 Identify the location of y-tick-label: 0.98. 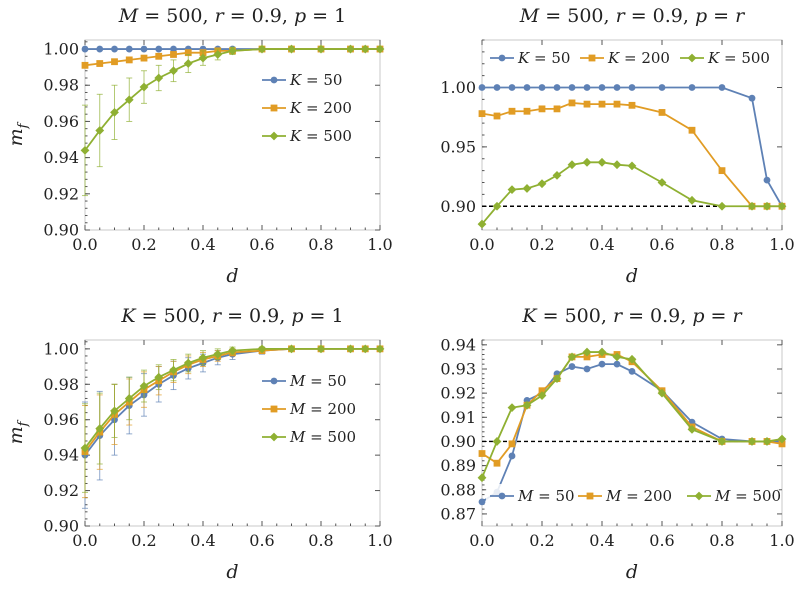
(61, 85).